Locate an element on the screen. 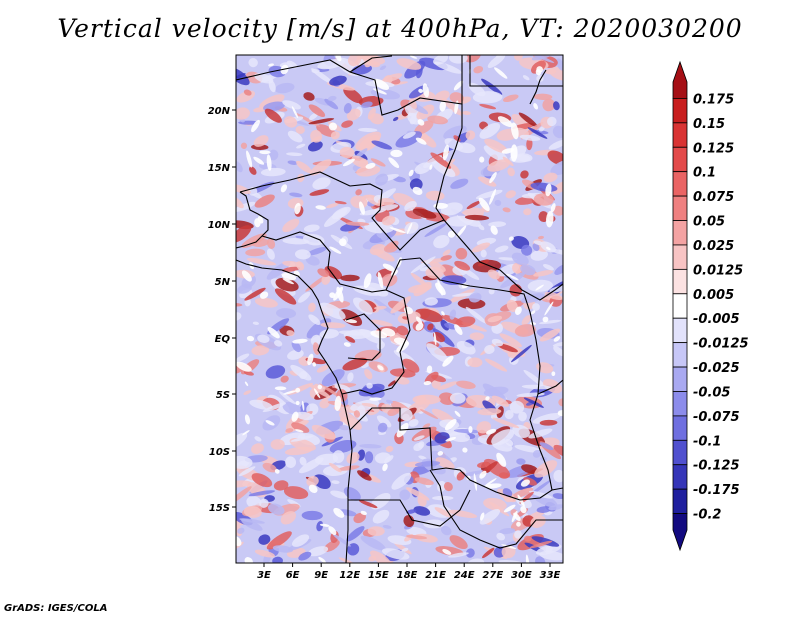  colorbar-label: -0.0125 is located at coordinates (721, 344).